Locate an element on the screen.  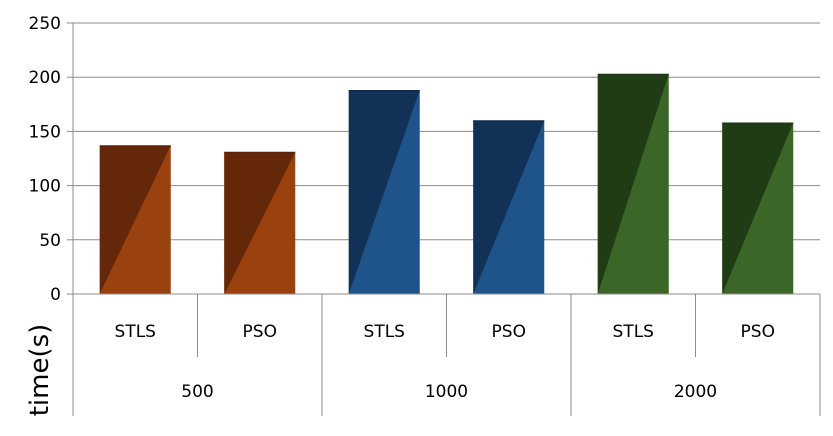
y-tick-label: 250 is located at coordinates (45, 24).